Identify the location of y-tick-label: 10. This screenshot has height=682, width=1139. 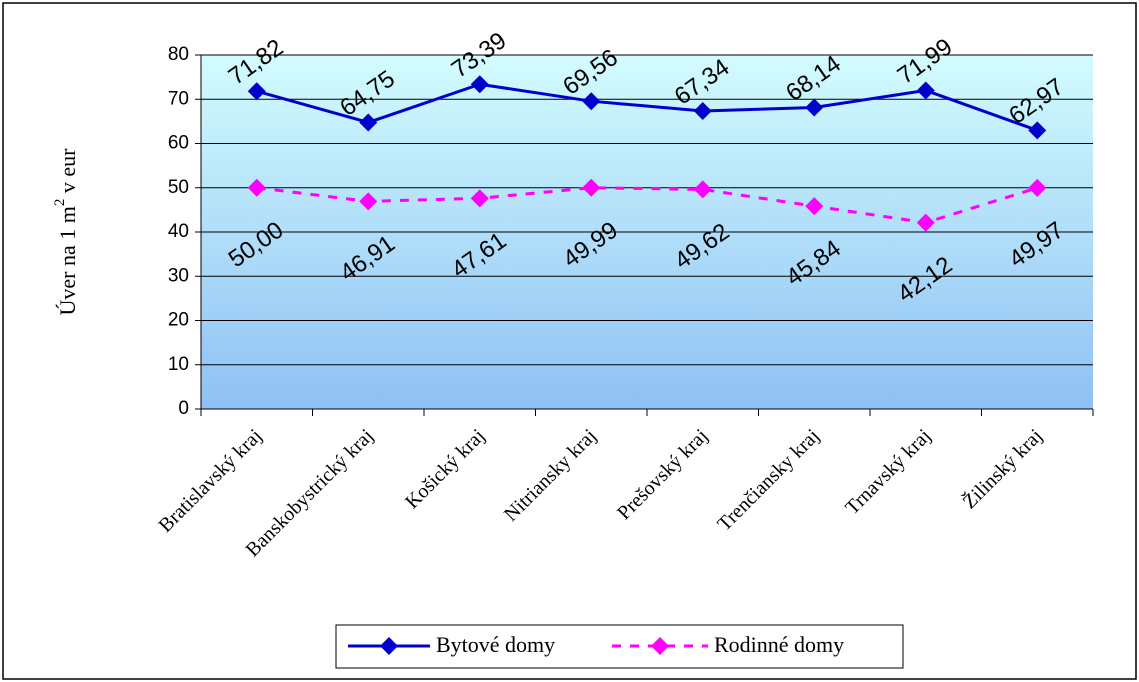
(178, 364).